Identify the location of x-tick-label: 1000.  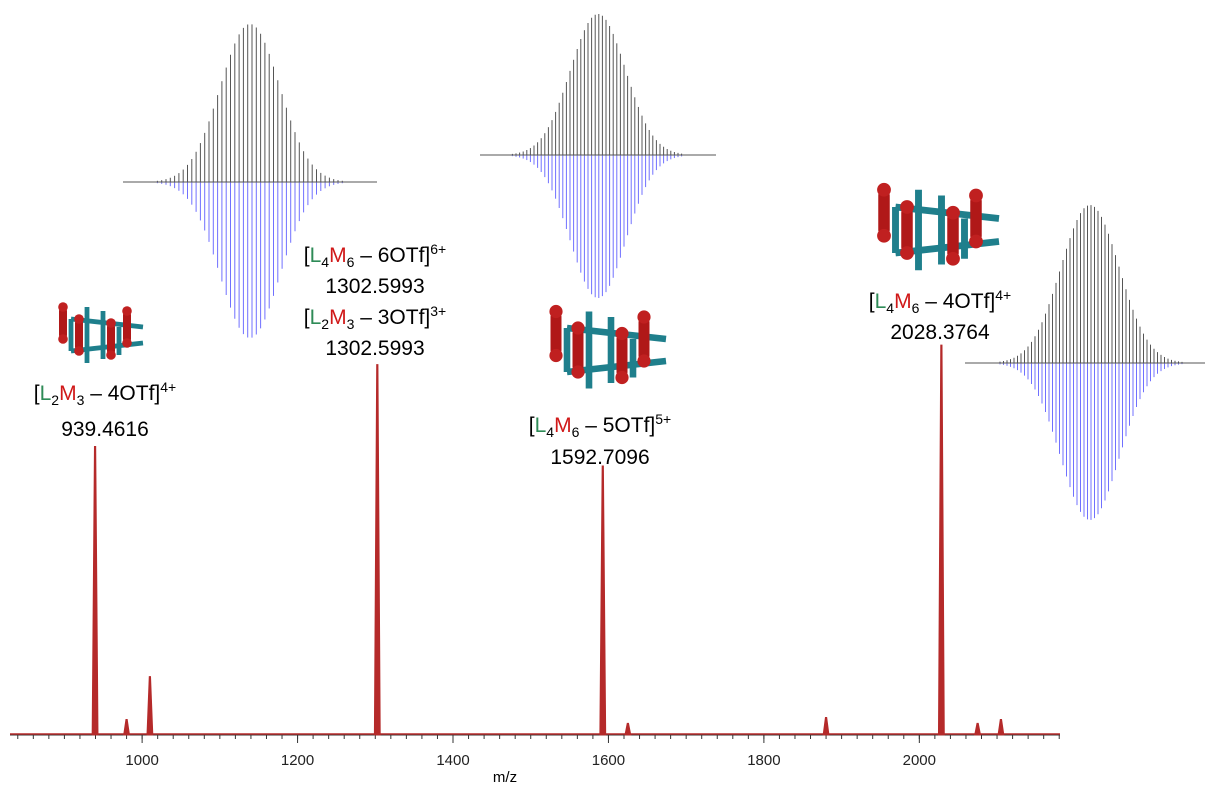
(141, 760).